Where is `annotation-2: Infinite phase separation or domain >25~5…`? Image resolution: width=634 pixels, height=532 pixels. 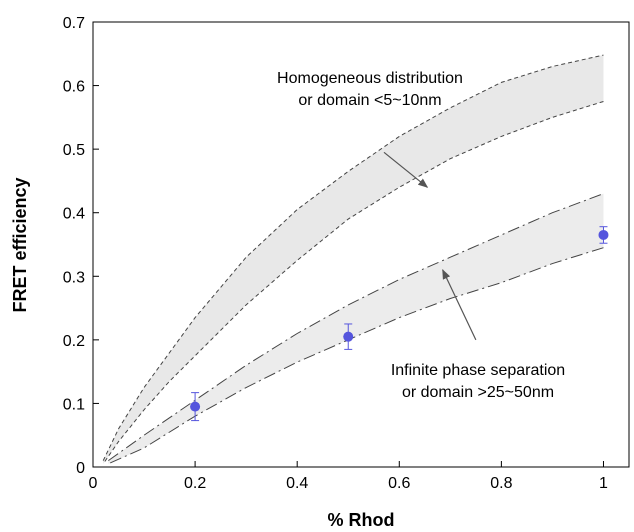 annotation-2: Infinite phase separation or domain >25~5… is located at coordinates (478, 335).